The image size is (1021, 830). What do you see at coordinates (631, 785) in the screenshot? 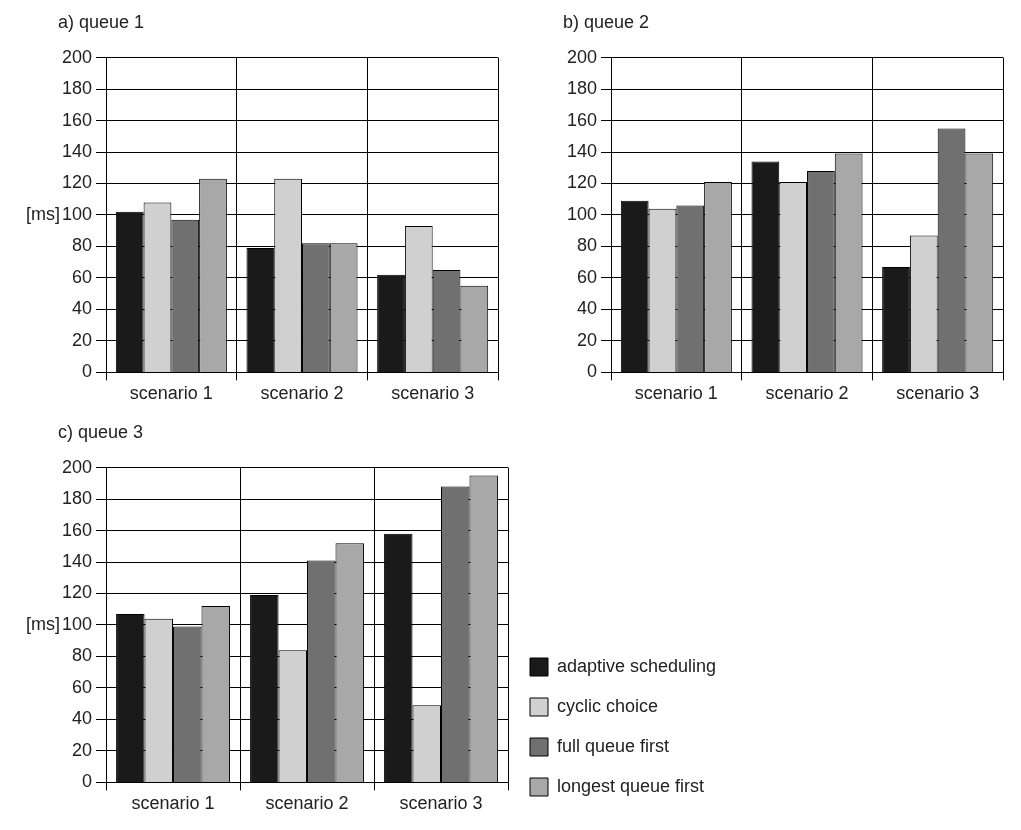
I see `legend-label: longest queue first` at bounding box center [631, 785].